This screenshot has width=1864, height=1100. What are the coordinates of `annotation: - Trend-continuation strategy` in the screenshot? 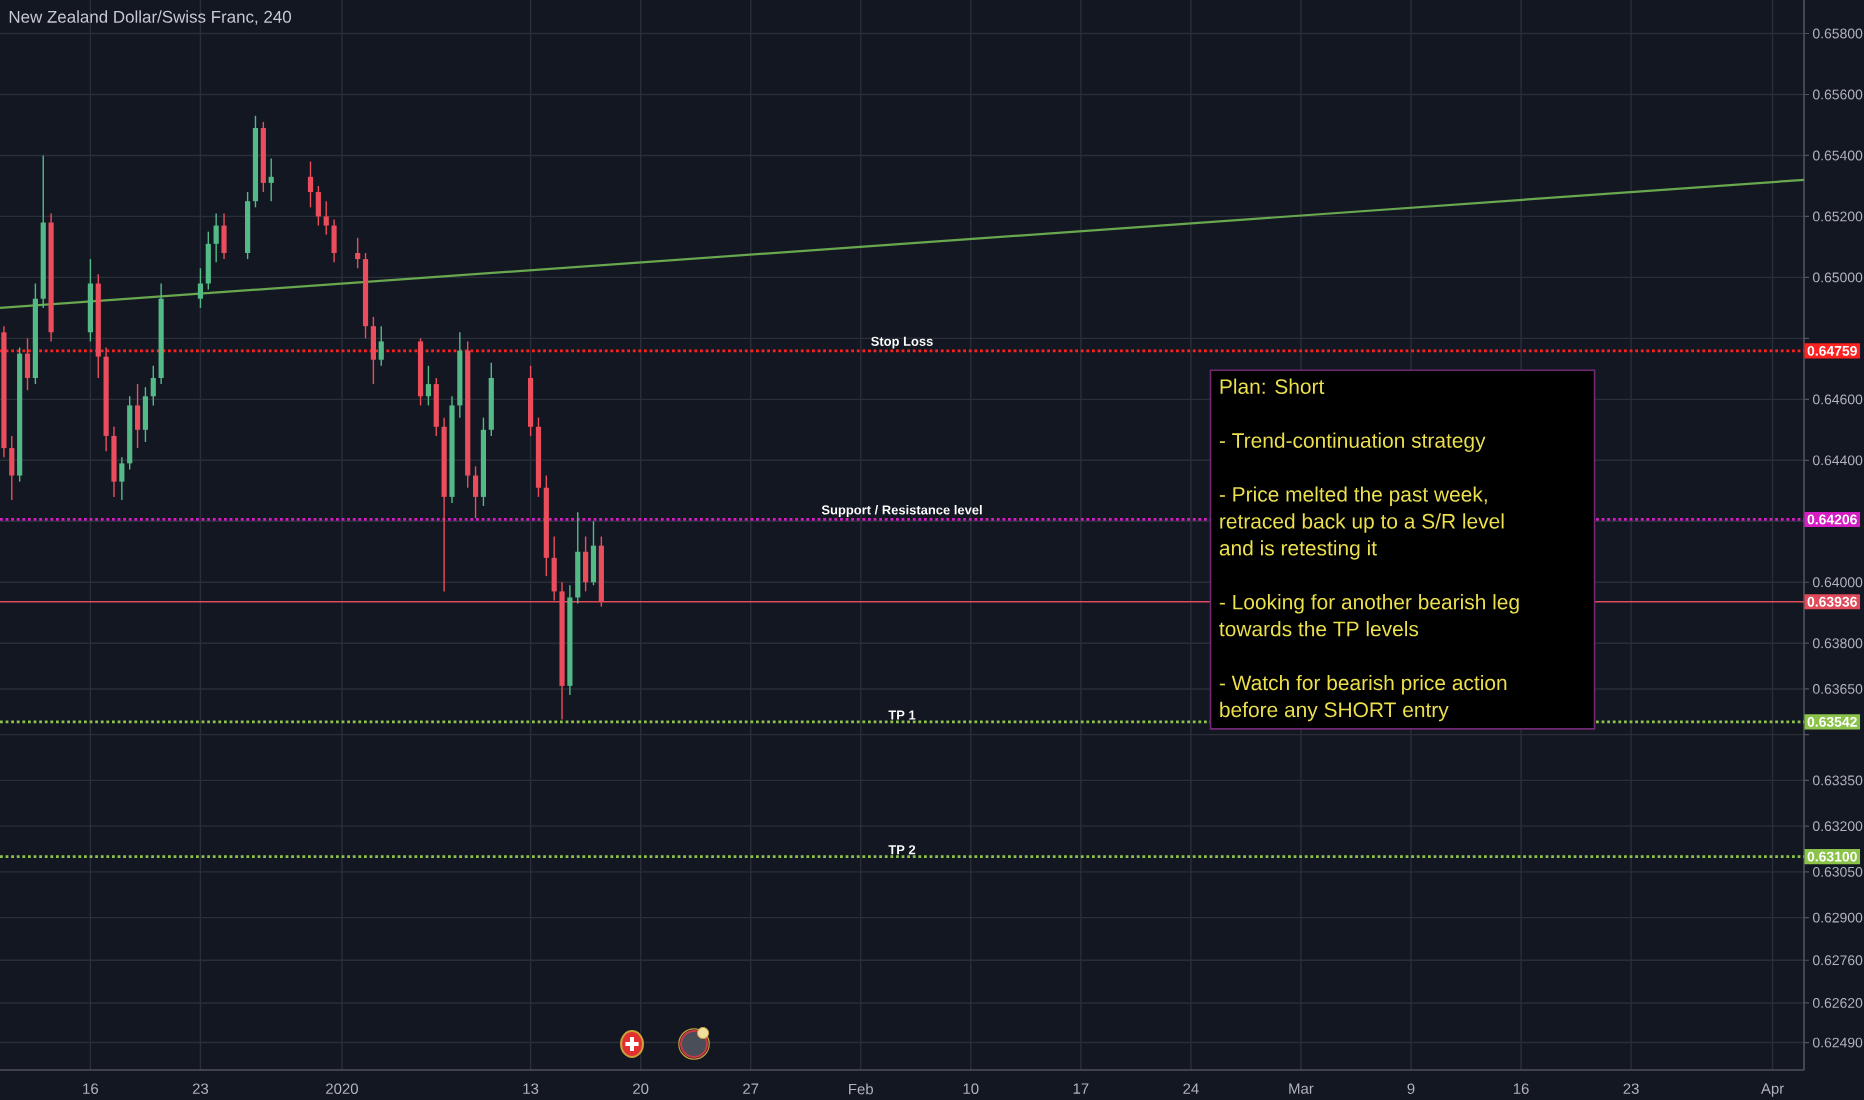 It's located at (1352, 442).